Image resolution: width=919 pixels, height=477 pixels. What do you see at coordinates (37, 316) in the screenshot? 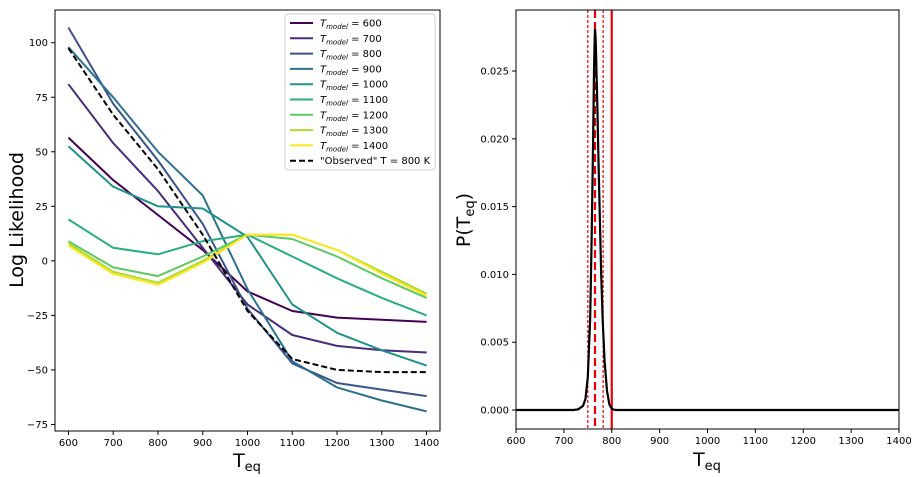
I see `left-y-tick-label: −25` at bounding box center [37, 316].